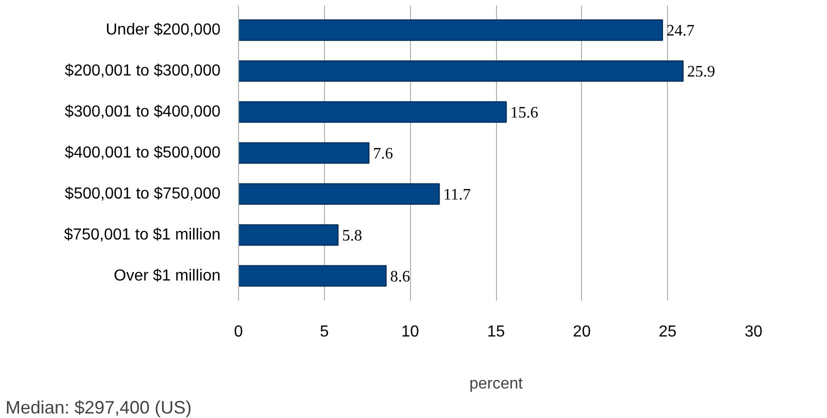 The height and width of the screenshot is (418, 827). What do you see at coordinates (400, 277) in the screenshot?
I see `data-label: 8.6` at bounding box center [400, 277].